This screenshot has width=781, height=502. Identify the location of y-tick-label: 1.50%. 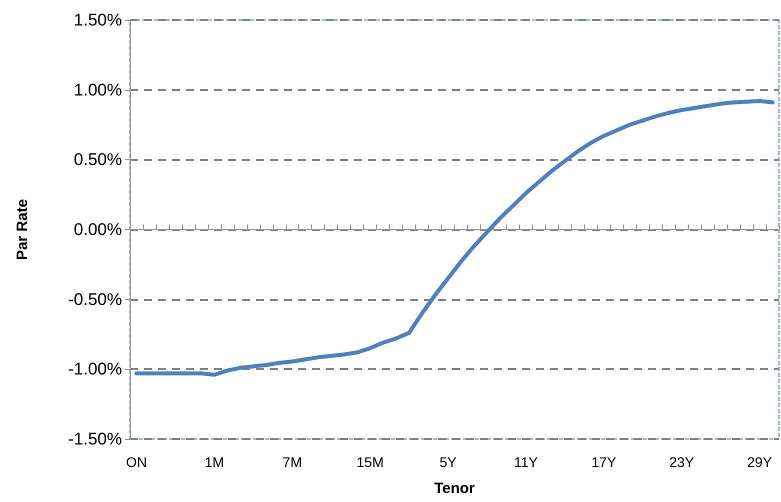
(98, 20).